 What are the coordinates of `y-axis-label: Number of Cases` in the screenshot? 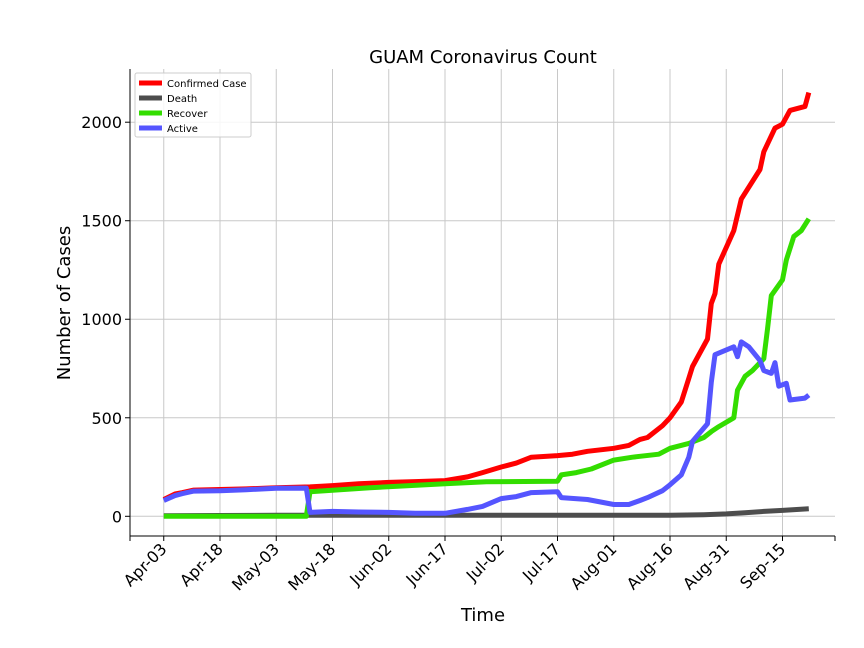 It's located at (64, 303).